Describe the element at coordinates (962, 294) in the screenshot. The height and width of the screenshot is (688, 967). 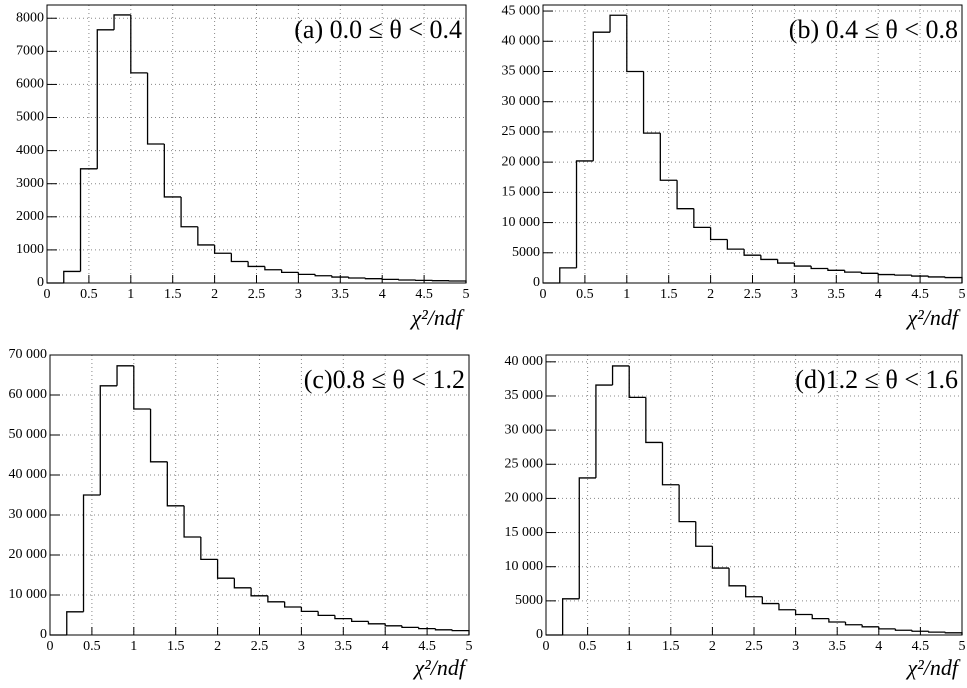
I see `x-tick-label: 5` at that location.